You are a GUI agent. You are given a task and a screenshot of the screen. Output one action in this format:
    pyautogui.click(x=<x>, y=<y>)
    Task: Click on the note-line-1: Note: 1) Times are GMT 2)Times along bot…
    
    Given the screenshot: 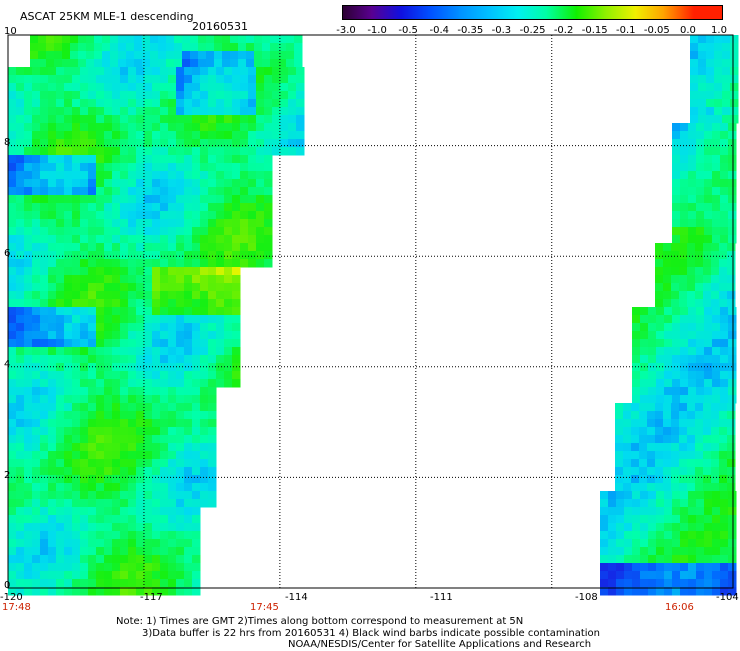 What is the action you would take?
    pyautogui.click(x=320, y=621)
    